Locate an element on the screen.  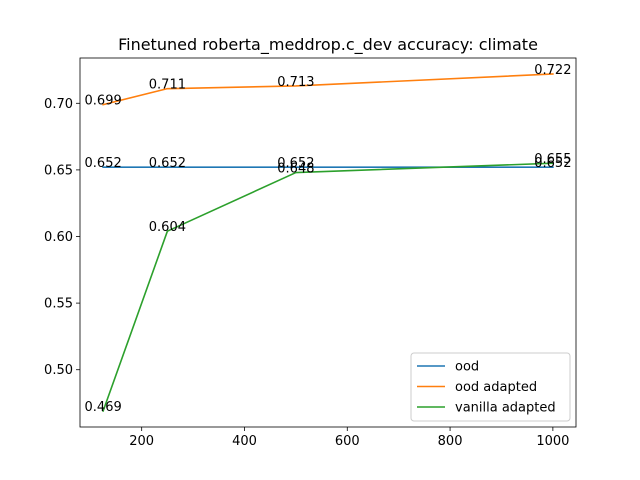
series-line-ood-adapted is located at coordinates (328, 89).